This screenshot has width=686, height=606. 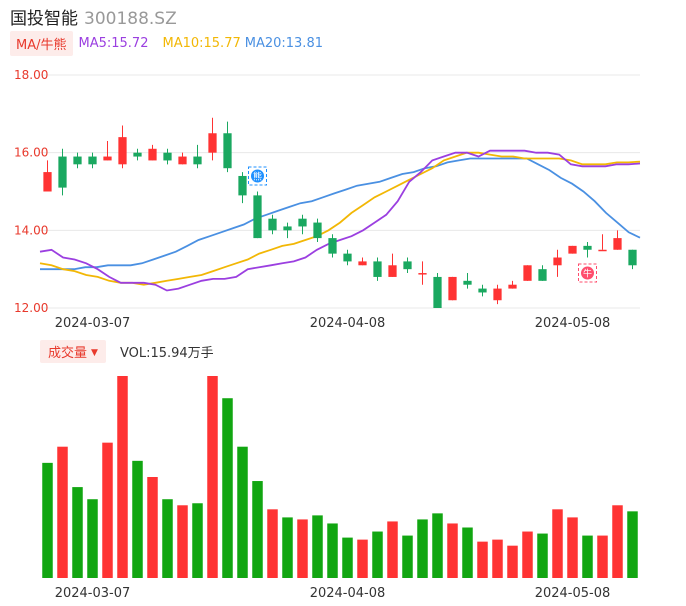 I want to click on bull-badge-label: 牛, so click(x=587, y=274).